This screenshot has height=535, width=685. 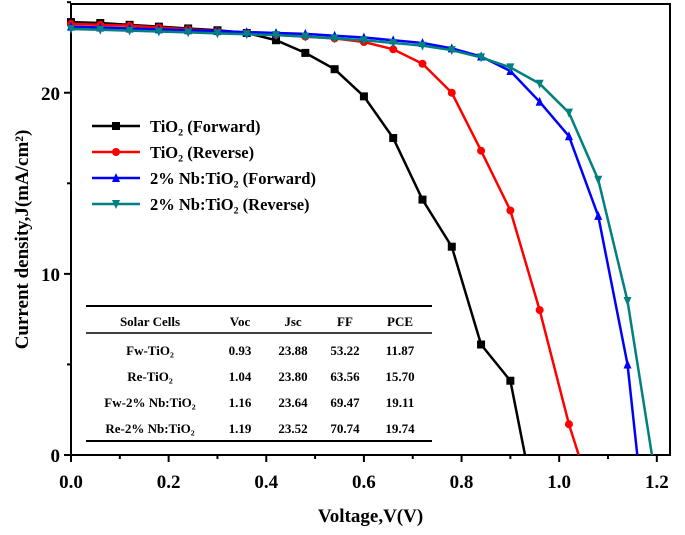 What do you see at coordinates (293, 321) in the screenshot?
I see `table-header: Jsc` at bounding box center [293, 321].